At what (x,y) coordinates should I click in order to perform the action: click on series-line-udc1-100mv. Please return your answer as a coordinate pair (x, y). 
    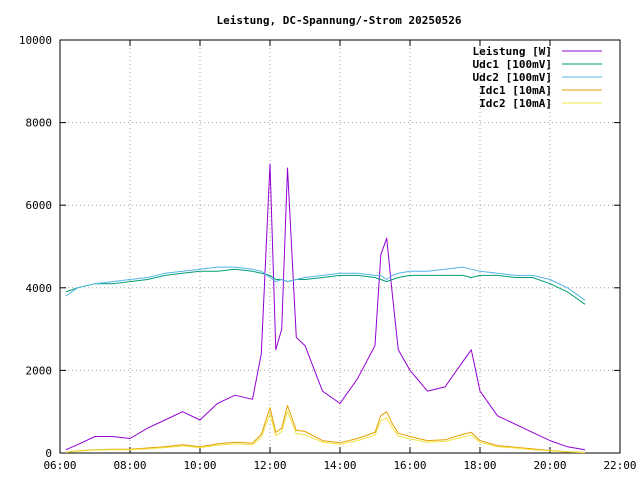
    Looking at the image, I should click on (325, 286).